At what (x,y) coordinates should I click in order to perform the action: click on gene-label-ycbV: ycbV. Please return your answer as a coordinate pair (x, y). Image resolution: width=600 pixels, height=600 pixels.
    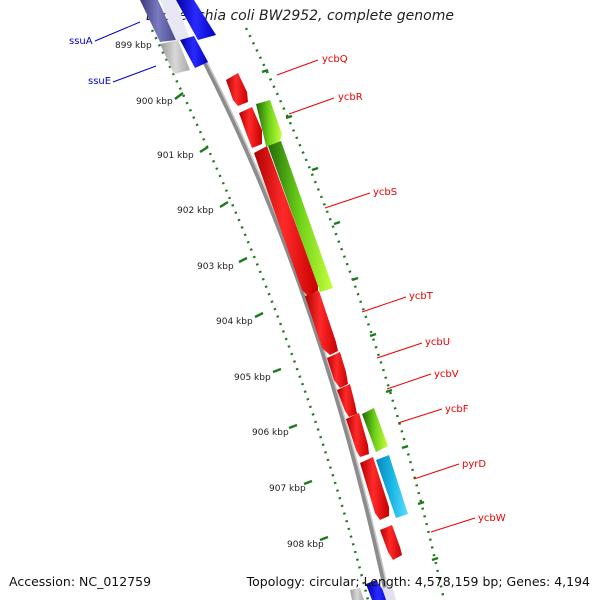
    Looking at the image, I should click on (446, 374).